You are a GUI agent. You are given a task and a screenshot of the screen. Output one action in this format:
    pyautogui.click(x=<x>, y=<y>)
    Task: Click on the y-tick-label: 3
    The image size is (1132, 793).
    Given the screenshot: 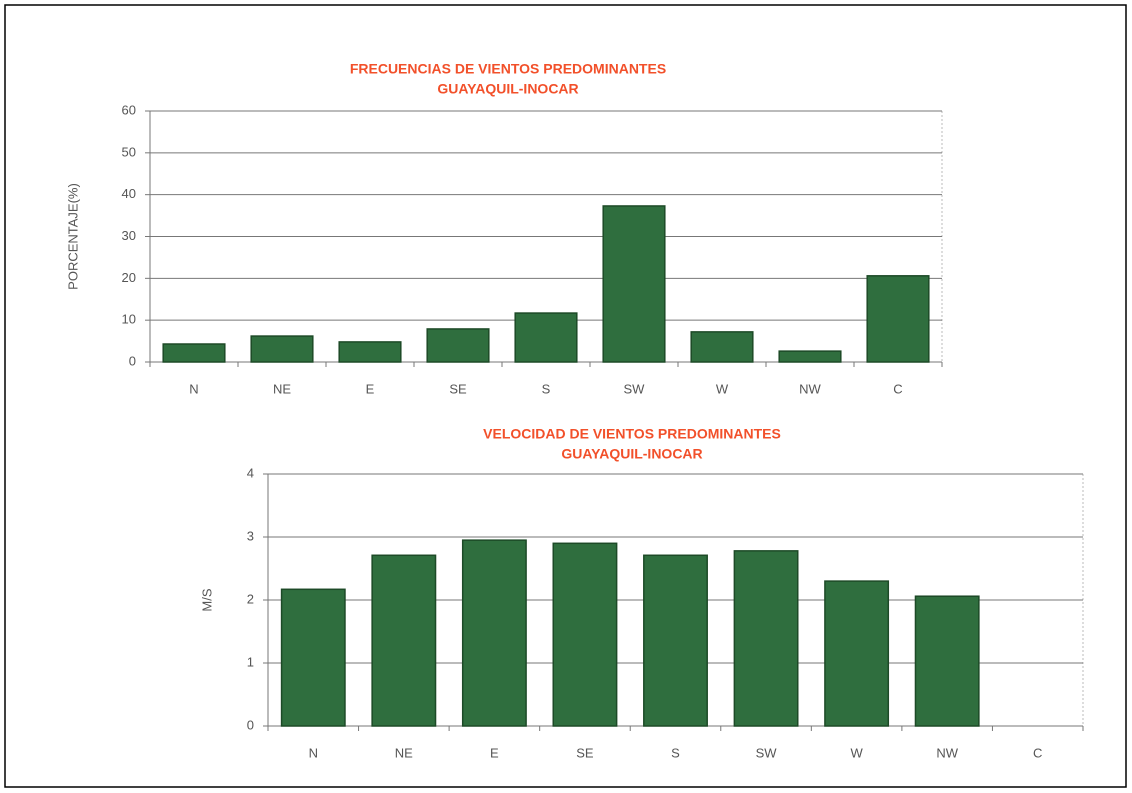 What is the action you would take?
    pyautogui.click(x=250, y=535)
    